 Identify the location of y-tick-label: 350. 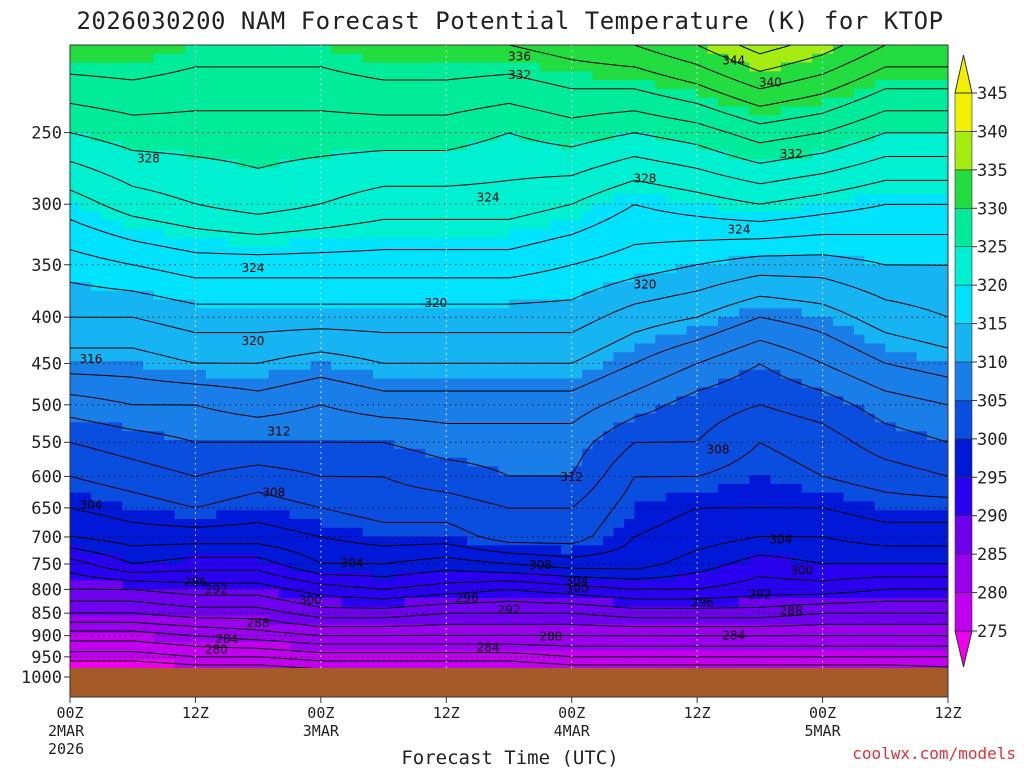
(46, 266).